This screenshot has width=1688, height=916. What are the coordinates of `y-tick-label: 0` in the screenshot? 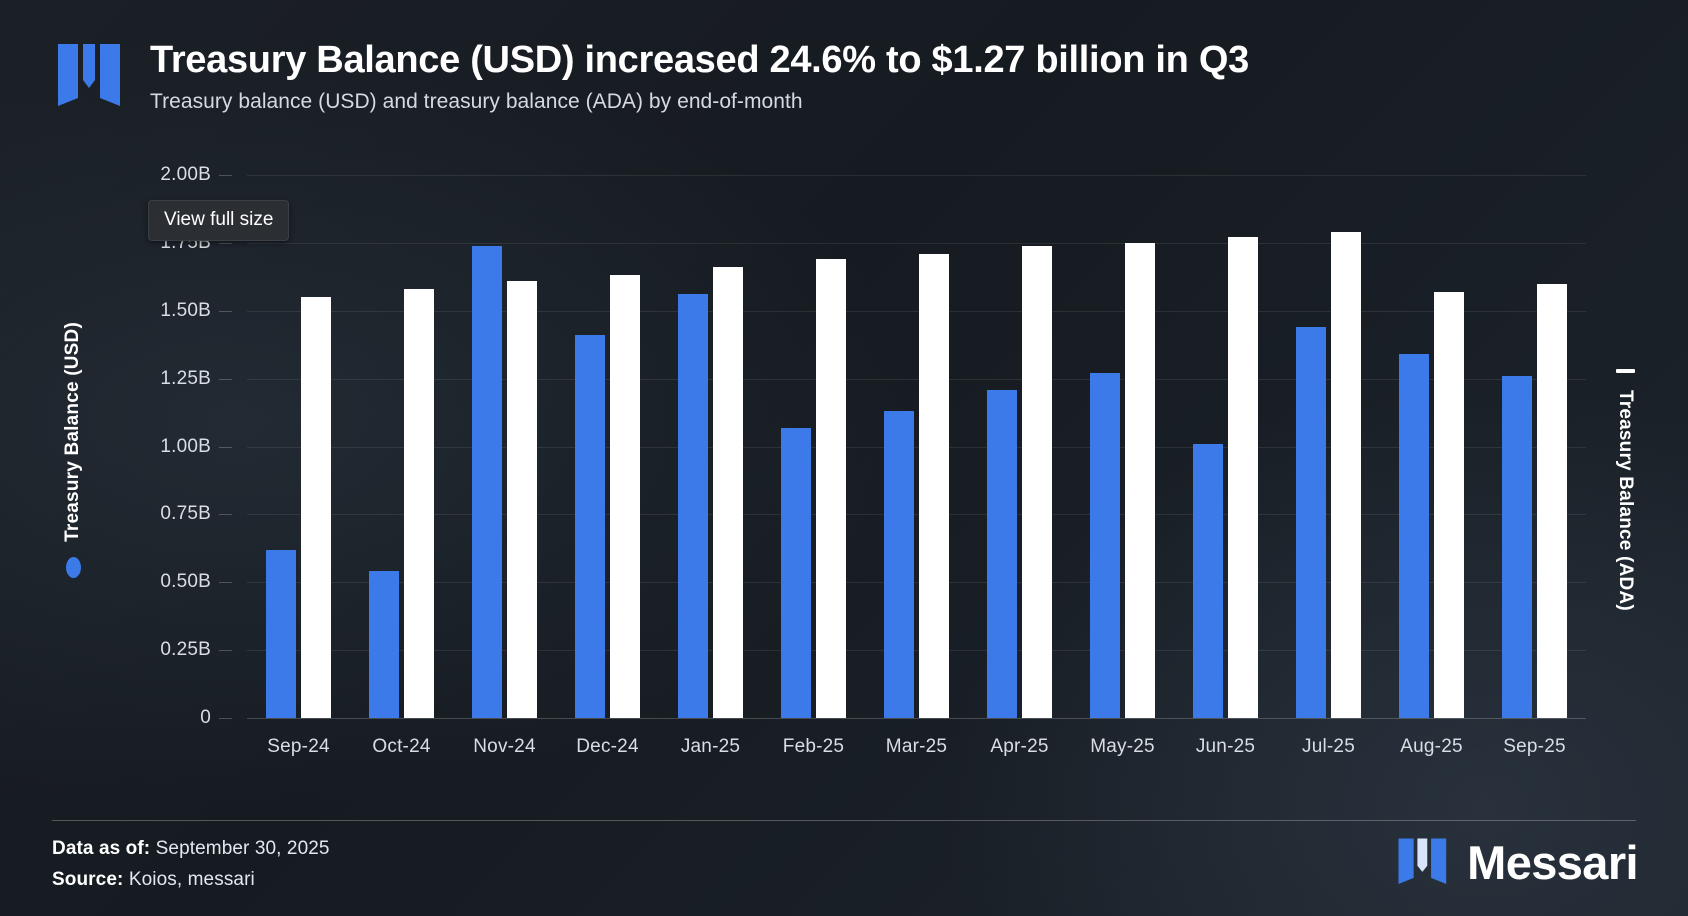 It's located at (116, 718).